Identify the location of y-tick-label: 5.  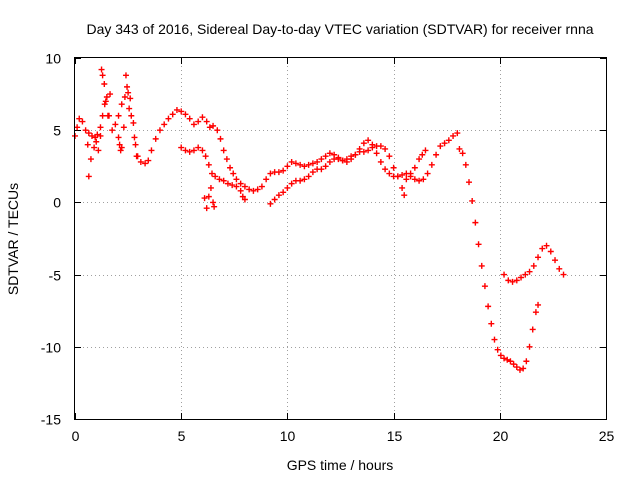
(57, 131).